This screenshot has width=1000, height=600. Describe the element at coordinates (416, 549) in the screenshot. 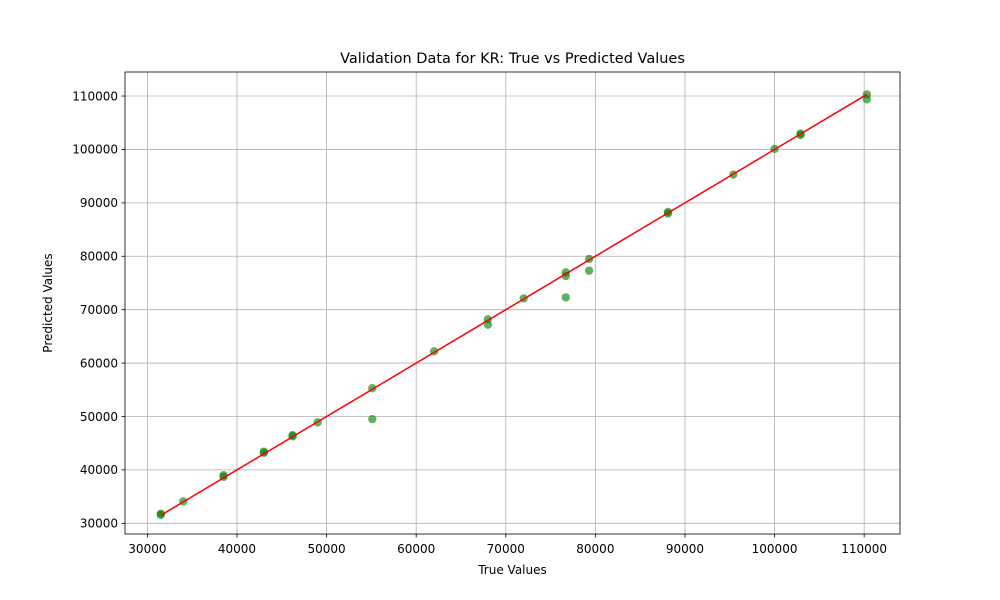

I see `x-tick-label: 60000` at that location.